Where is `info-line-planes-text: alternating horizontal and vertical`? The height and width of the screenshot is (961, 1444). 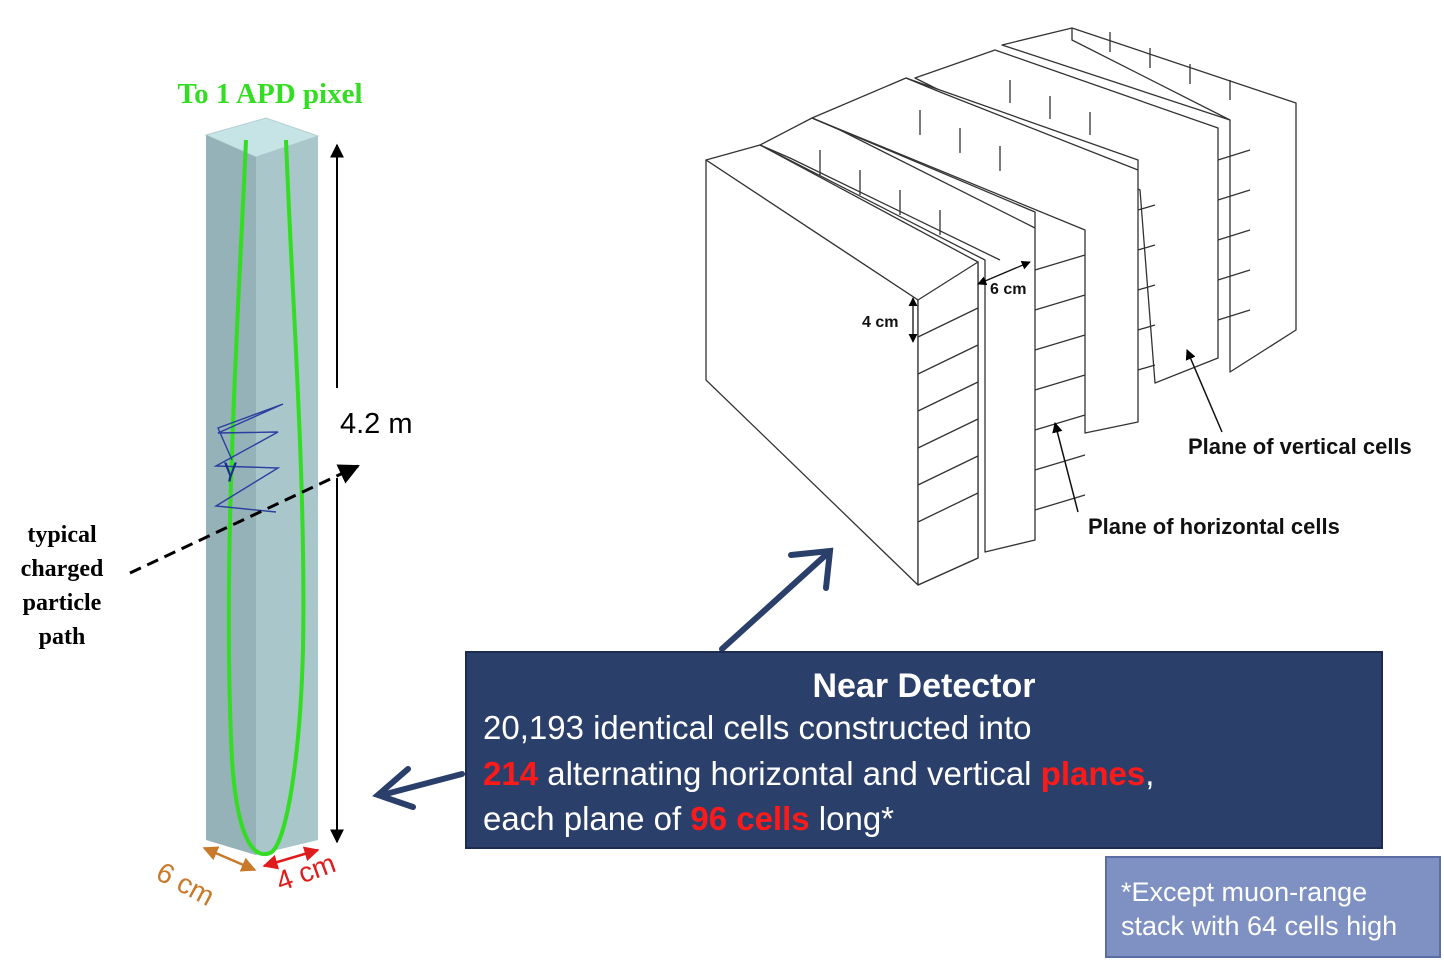
info-line-planes-text: alternating horizontal and vertical is located at coordinates (789, 773).